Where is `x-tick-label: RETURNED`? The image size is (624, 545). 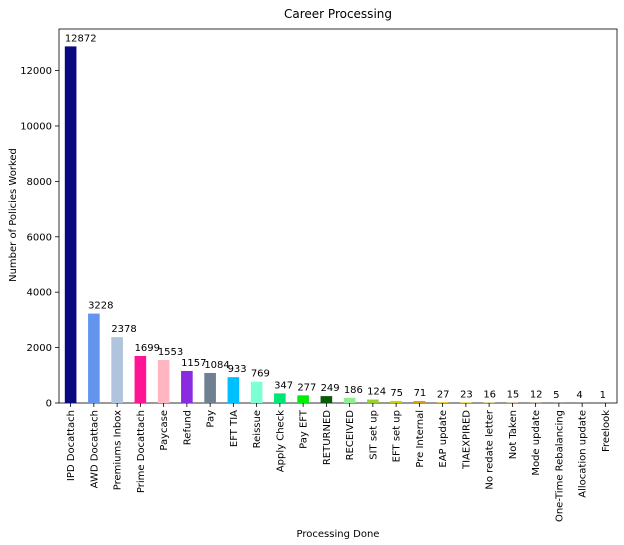
x-tick-label: RETURNED is located at coordinates (327, 437).